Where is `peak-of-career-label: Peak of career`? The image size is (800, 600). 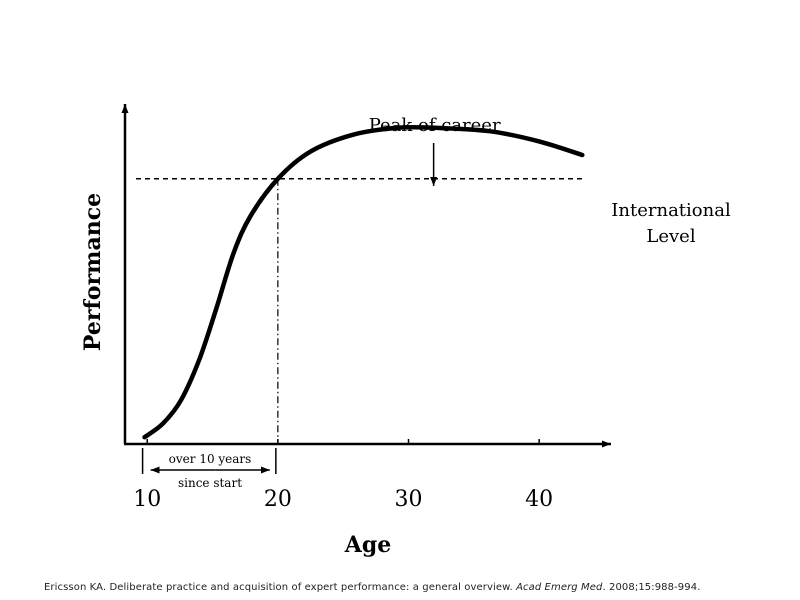 peak-of-career-label: Peak of career is located at coordinates (435, 125).